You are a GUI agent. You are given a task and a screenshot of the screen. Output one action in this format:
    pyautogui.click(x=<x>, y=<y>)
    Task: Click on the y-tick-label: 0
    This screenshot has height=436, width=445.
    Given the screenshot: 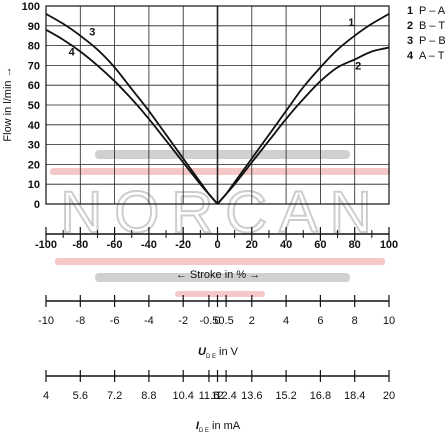 What is the action you would take?
    pyautogui.click(x=37, y=205)
    